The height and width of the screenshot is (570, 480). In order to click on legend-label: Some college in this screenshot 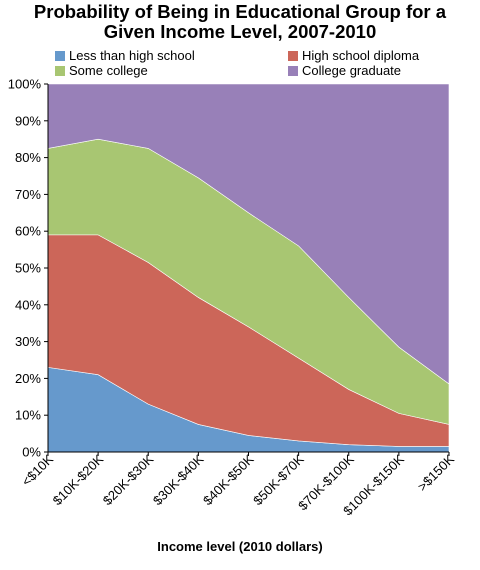, I will do `click(108, 70)`.